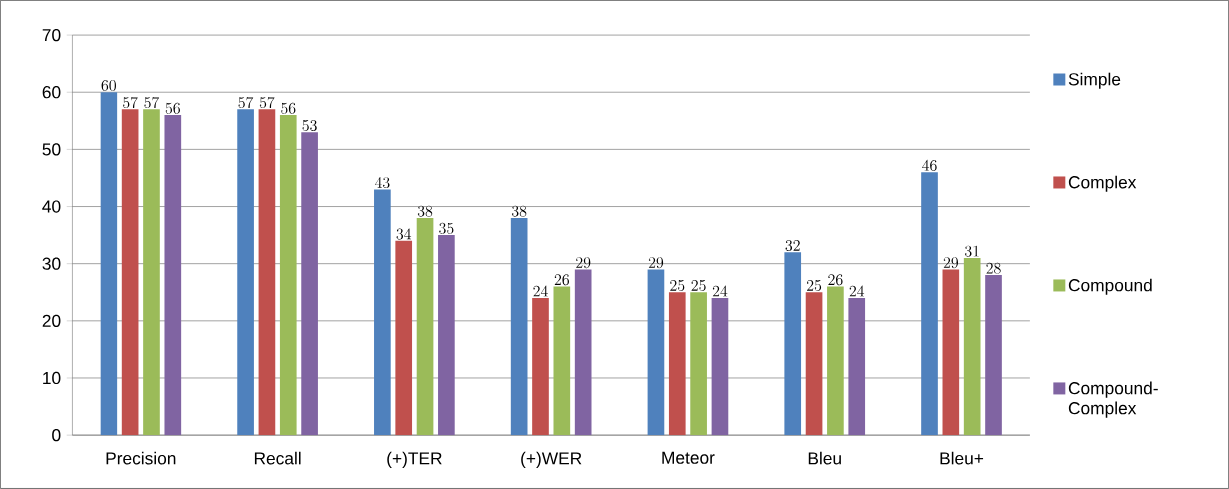  I want to click on y-tick-label: 30, so click(51, 263).